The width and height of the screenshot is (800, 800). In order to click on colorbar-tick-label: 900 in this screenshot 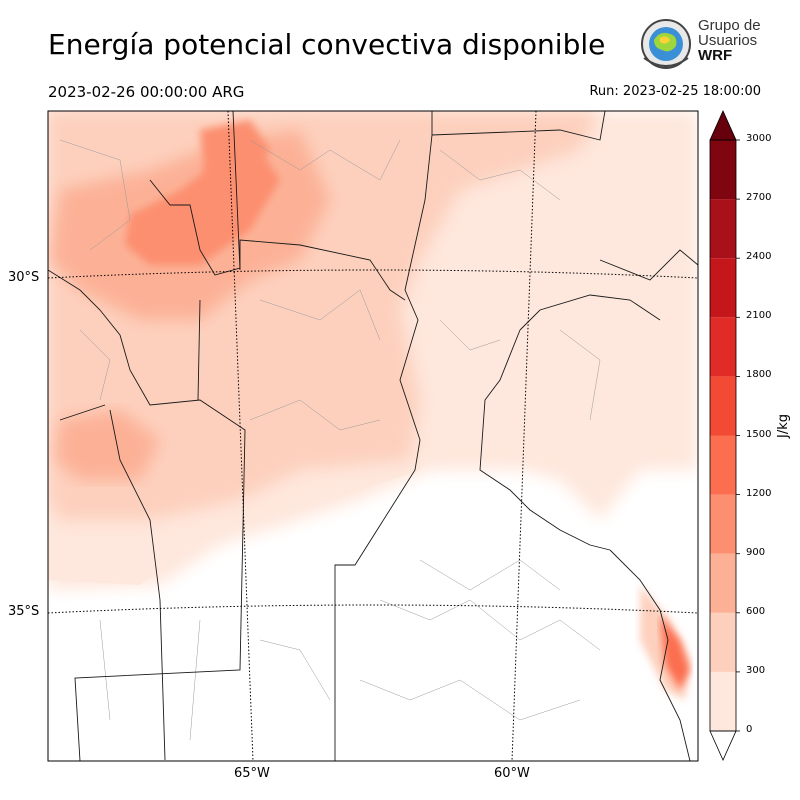, I will do `click(756, 552)`.